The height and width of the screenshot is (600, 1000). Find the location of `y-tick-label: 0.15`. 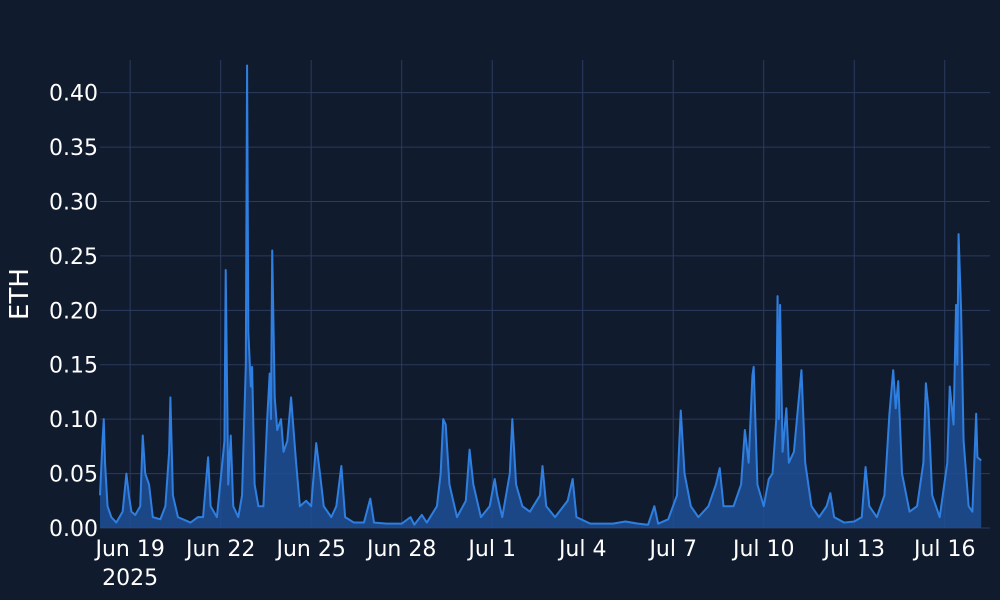

y-tick-label: 0.15 is located at coordinates (73, 366).